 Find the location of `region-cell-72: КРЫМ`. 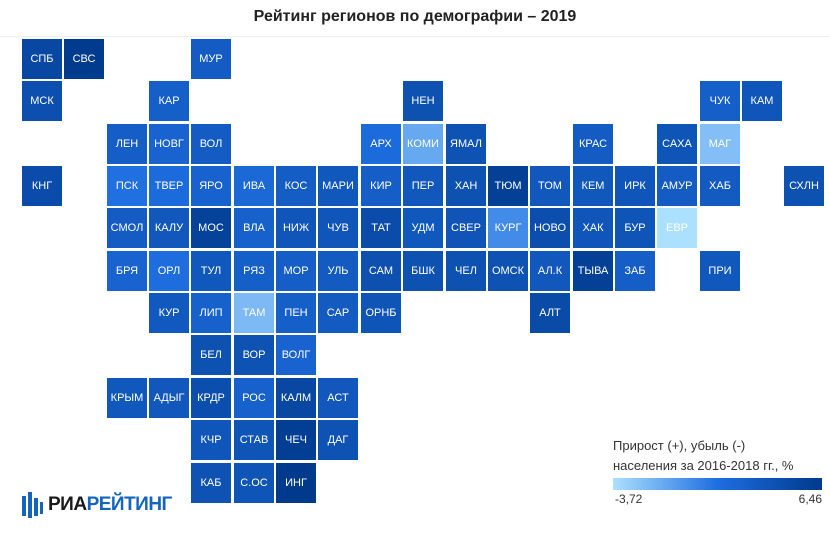

region-cell-72: КРЫМ is located at coordinates (127, 398).